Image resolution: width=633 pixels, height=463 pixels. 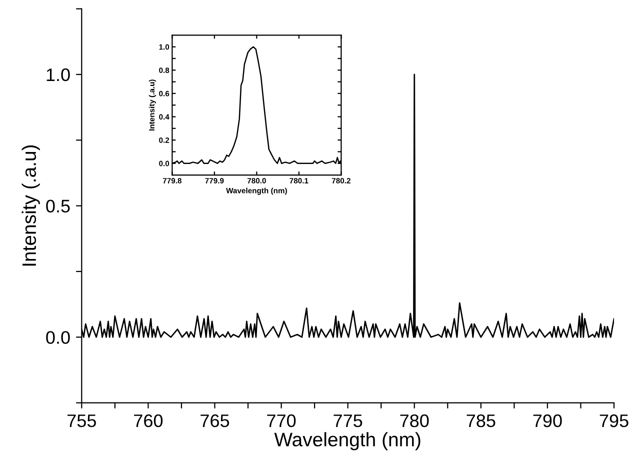 I want to click on x-tick-label: 785, so click(x=481, y=421).